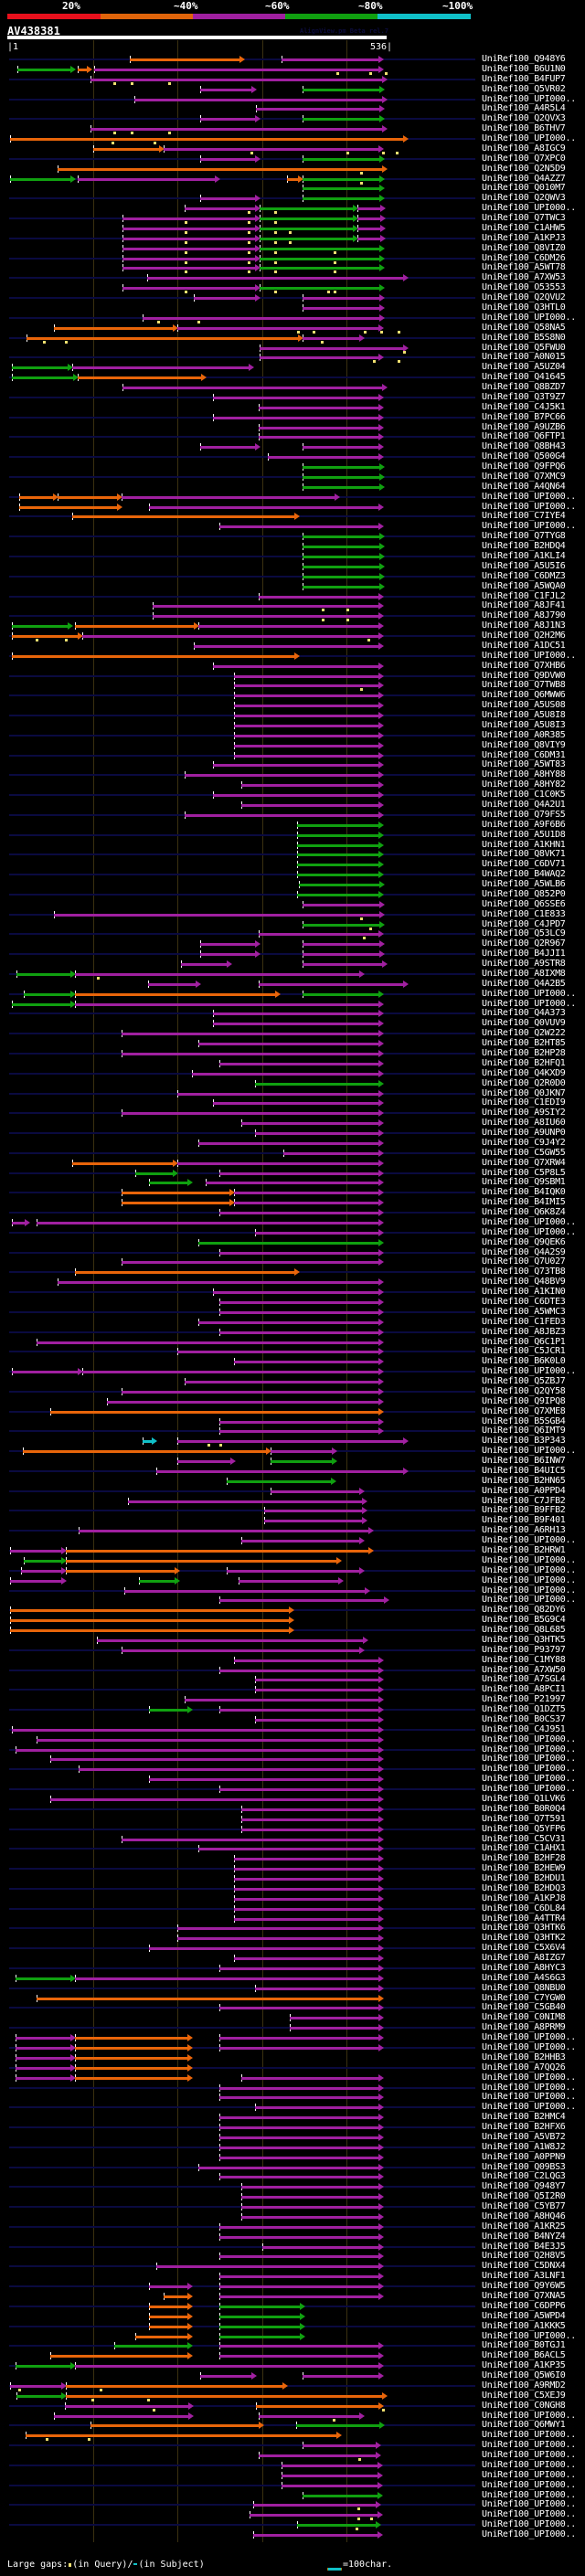 This screenshot has width=585, height=2576. I want to click on alignment-row: UniRef100_B6INW7, so click(293, 1461).